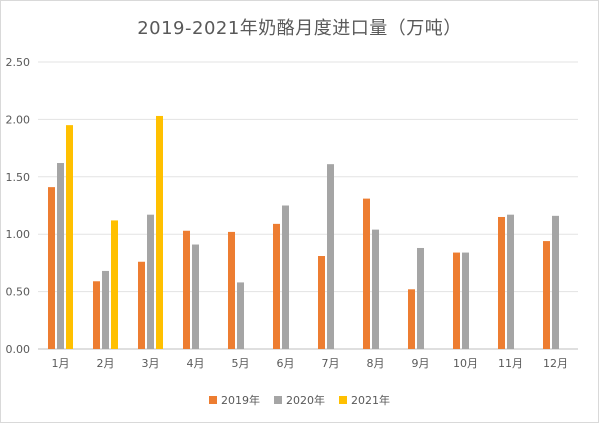  I want to click on legend: 2019年 2020年 2021年, so click(299, 400).